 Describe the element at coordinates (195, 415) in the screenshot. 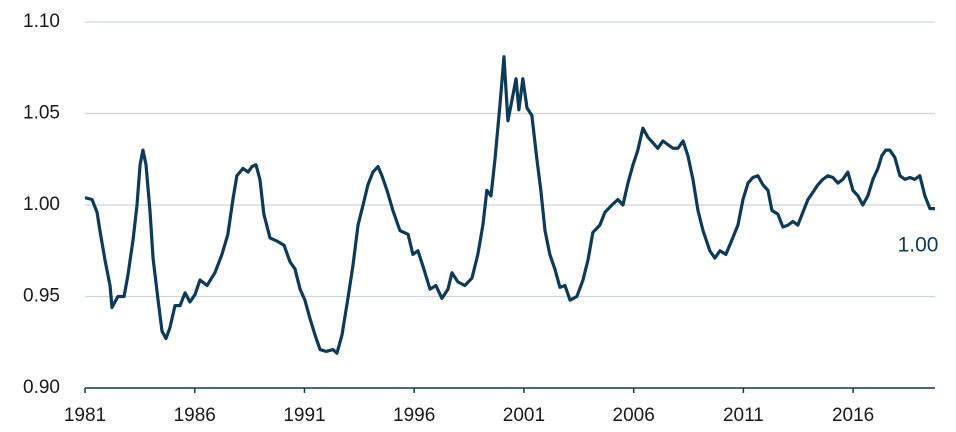

I see `x-tick-label: 1986` at that location.